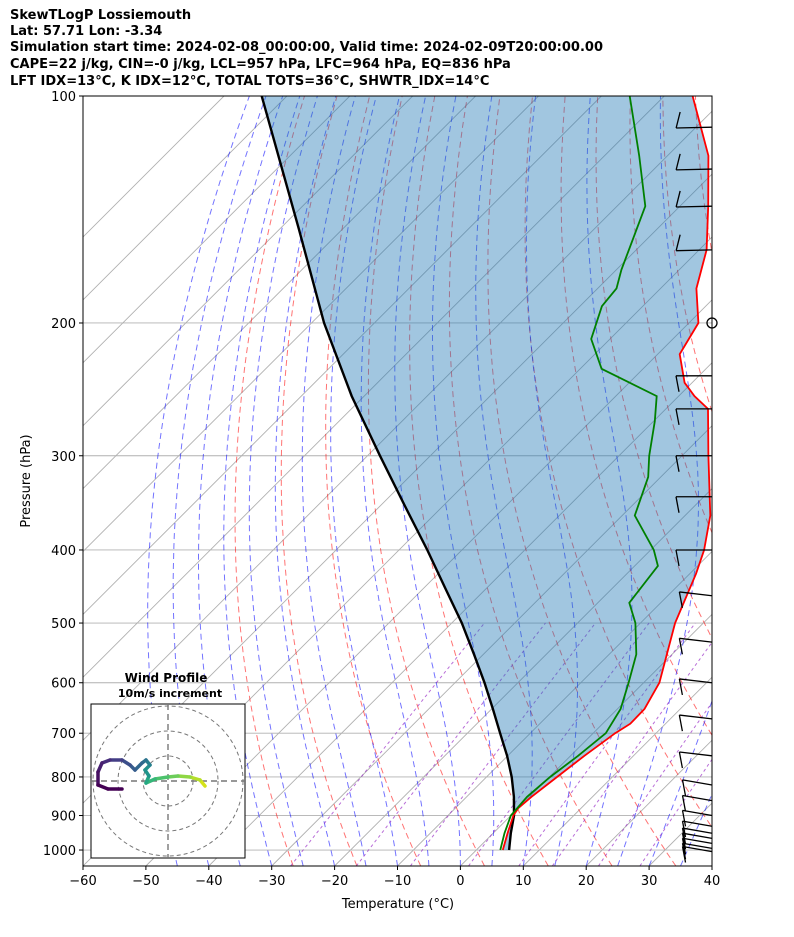 Image resolution: width=794 pixels, height=937 pixels. What do you see at coordinates (712, 881) in the screenshot?
I see `x-tick-label: 40` at bounding box center [712, 881].